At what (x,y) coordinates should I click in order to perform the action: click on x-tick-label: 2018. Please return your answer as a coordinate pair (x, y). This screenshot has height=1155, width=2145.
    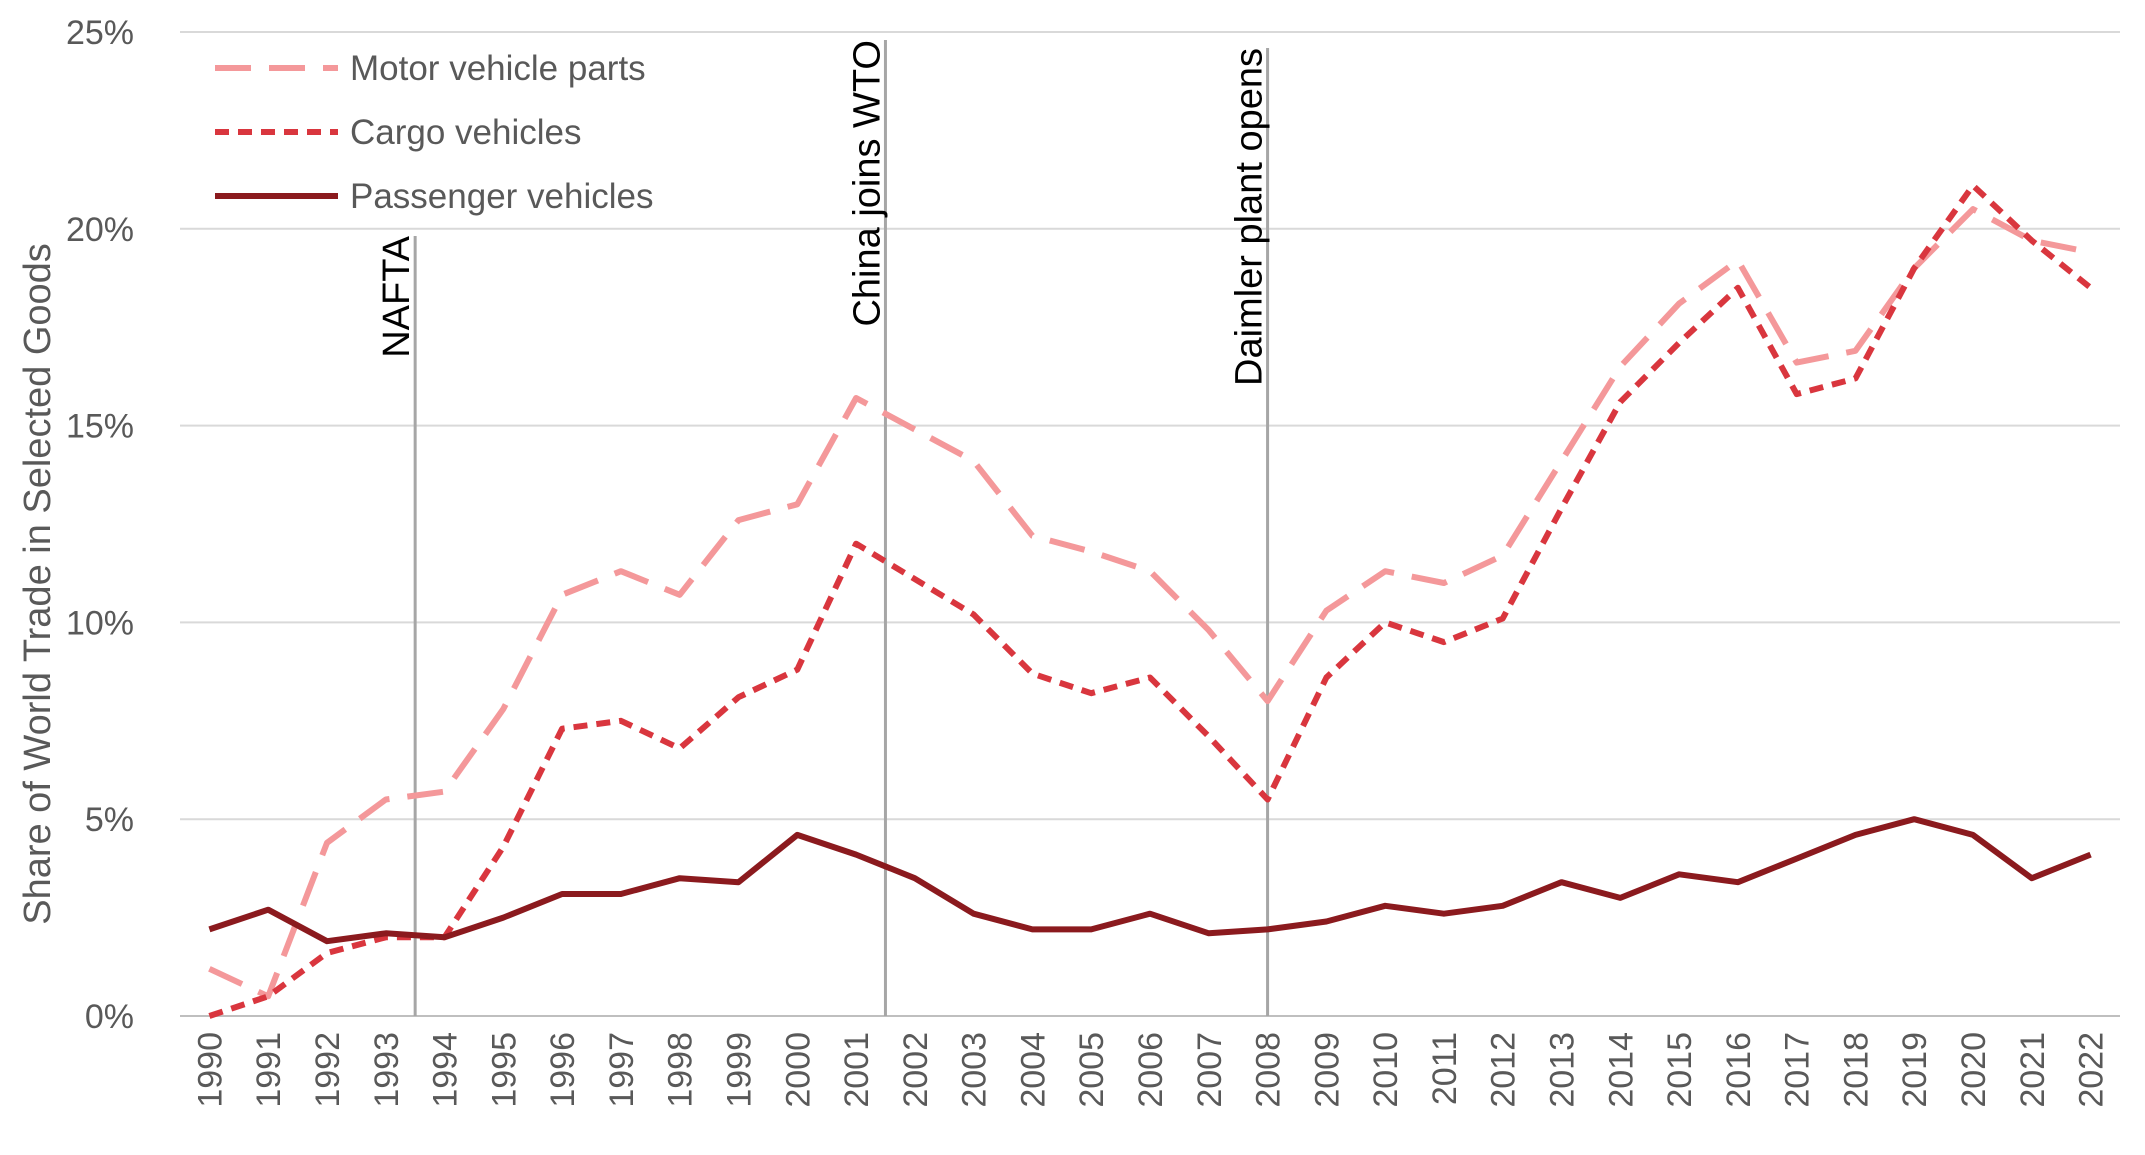
    Looking at the image, I should click on (1856, 1070).